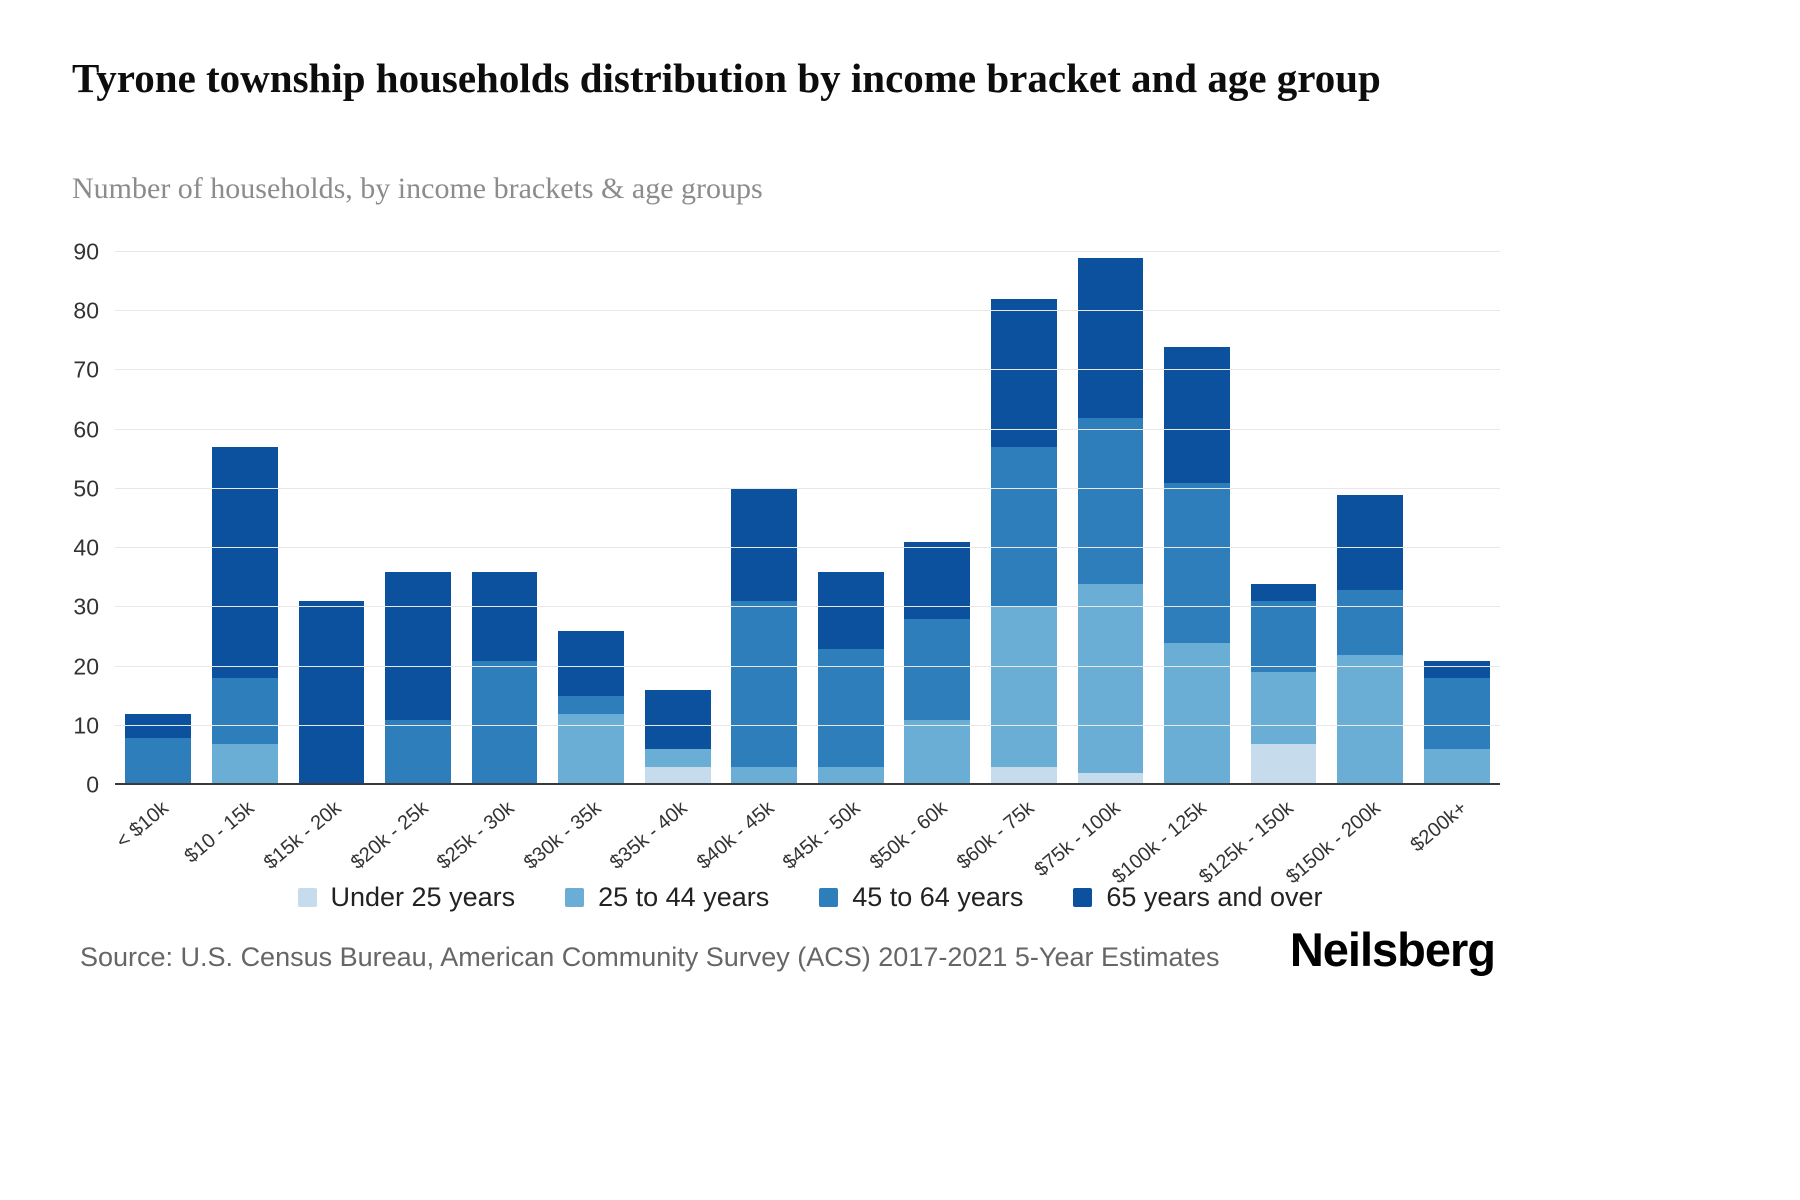 The width and height of the screenshot is (1800, 1200). What do you see at coordinates (86, 369) in the screenshot?
I see `y-tick-label: 70` at bounding box center [86, 369].